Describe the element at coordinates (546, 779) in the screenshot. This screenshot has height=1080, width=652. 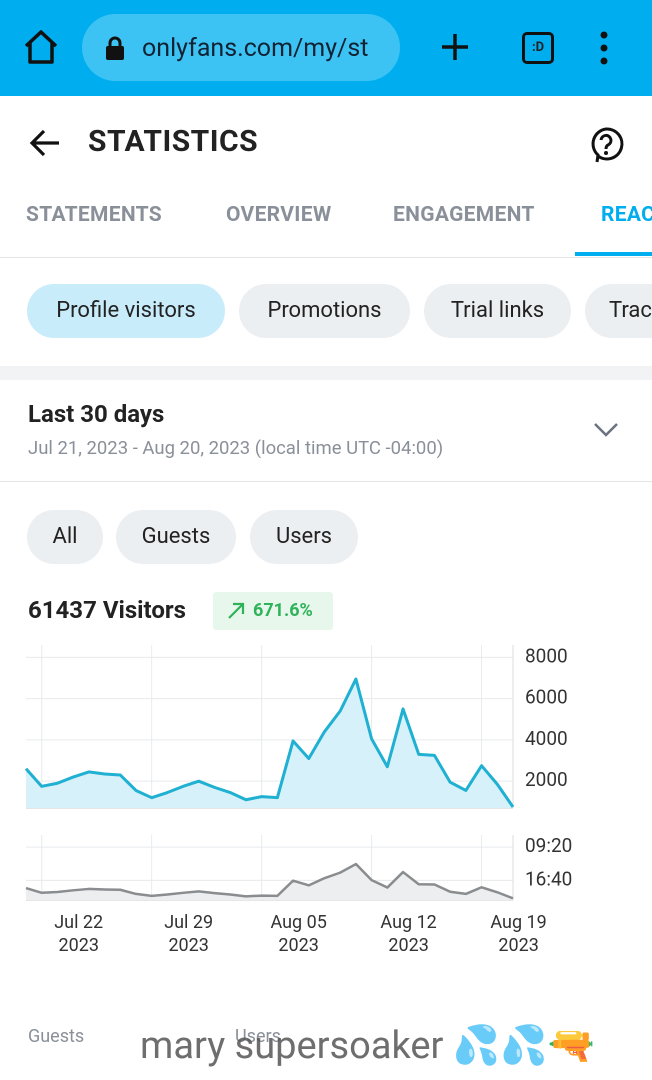
I see `y-tick-label: 2000` at that location.